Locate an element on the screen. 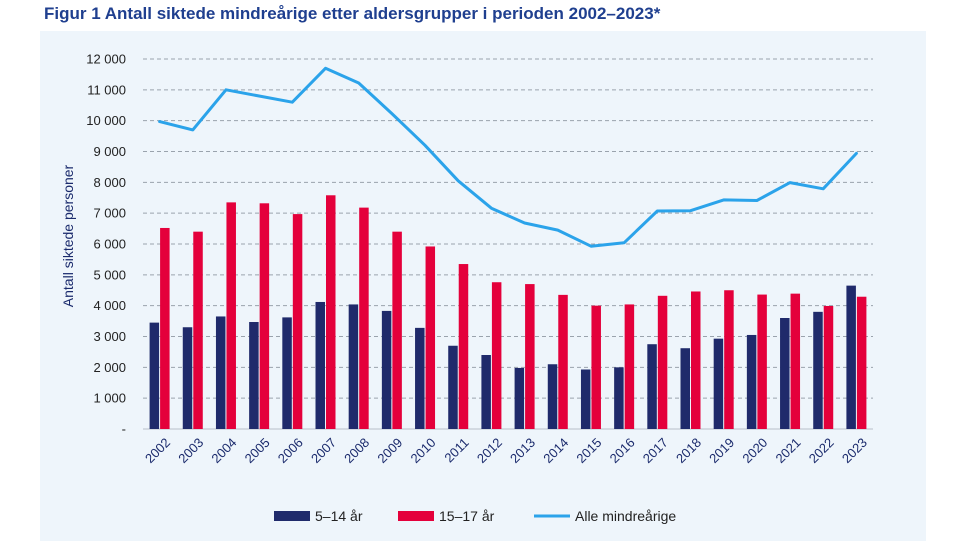 This screenshot has height=548, width=960. x-tick-label: 2018 is located at coordinates (688, 450).